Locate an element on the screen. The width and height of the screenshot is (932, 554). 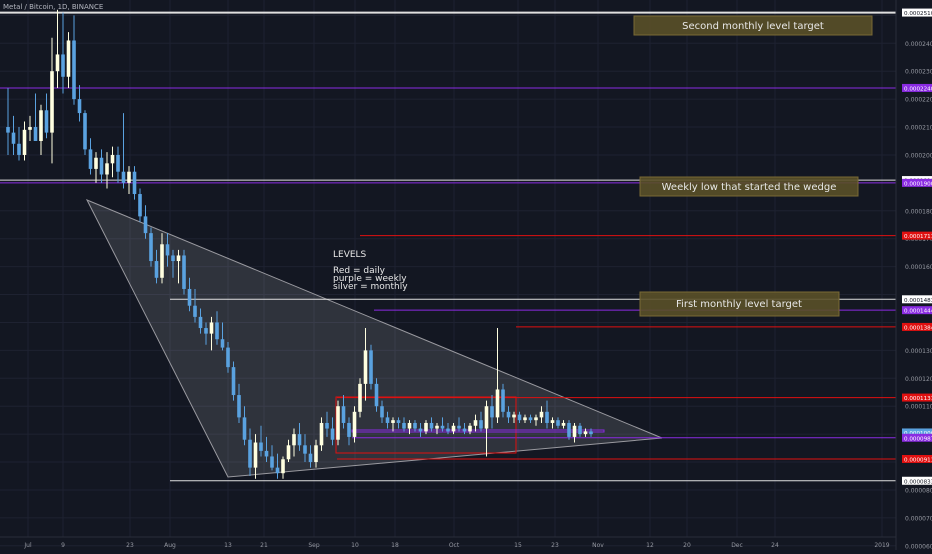
x-tick-label: Jul is located at coordinates (27, 545).